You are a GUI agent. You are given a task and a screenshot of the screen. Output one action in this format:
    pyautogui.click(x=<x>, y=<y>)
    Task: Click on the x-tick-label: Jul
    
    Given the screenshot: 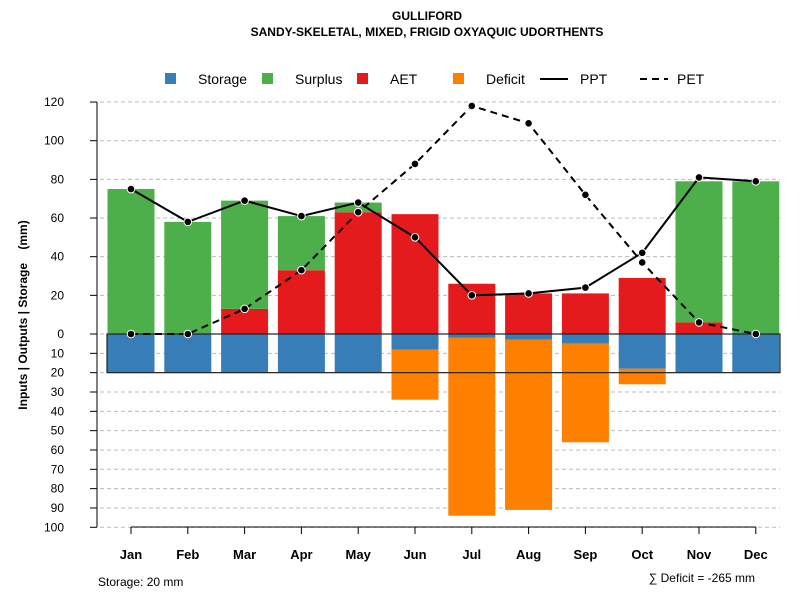 What is the action you would take?
    pyautogui.click(x=471, y=554)
    